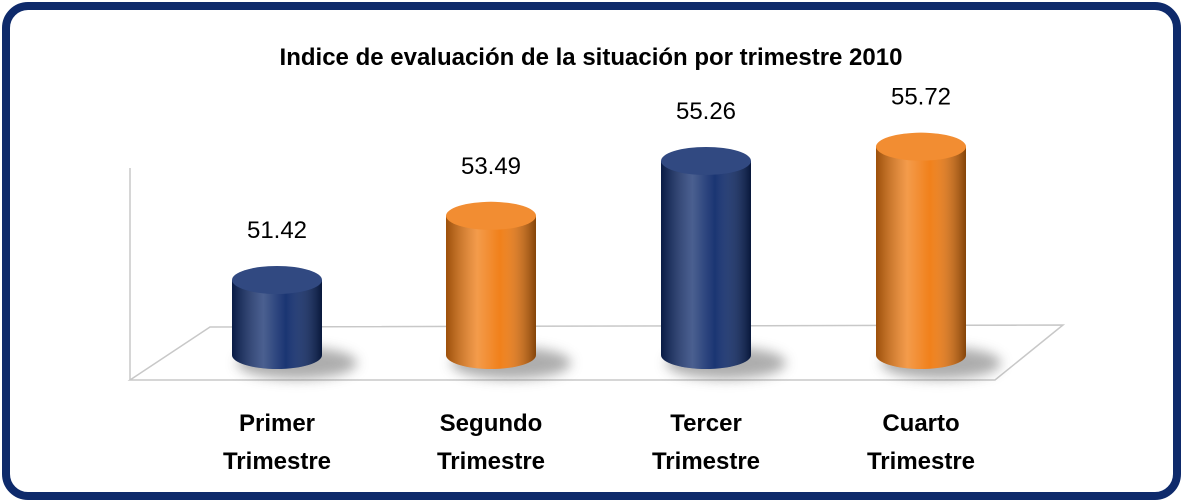 The width and height of the screenshot is (1183, 502). What do you see at coordinates (921, 97) in the screenshot?
I see `value-label: 55.72` at bounding box center [921, 97].